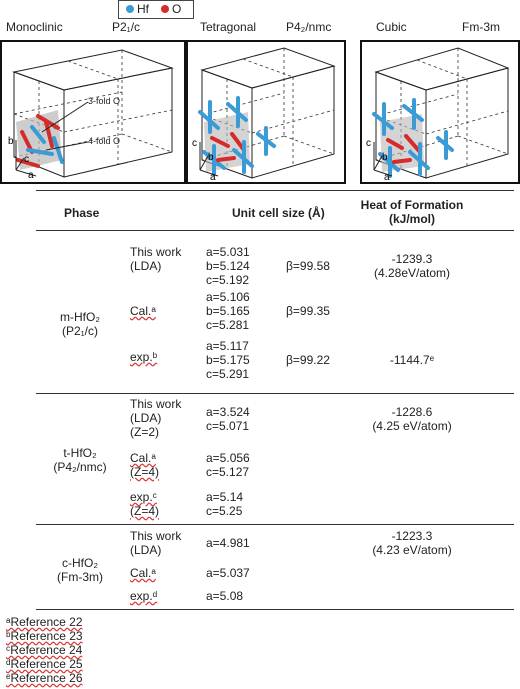  Describe the element at coordinates (308, 360) in the screenshot. I see `beta-value: β=99.22` at that location.